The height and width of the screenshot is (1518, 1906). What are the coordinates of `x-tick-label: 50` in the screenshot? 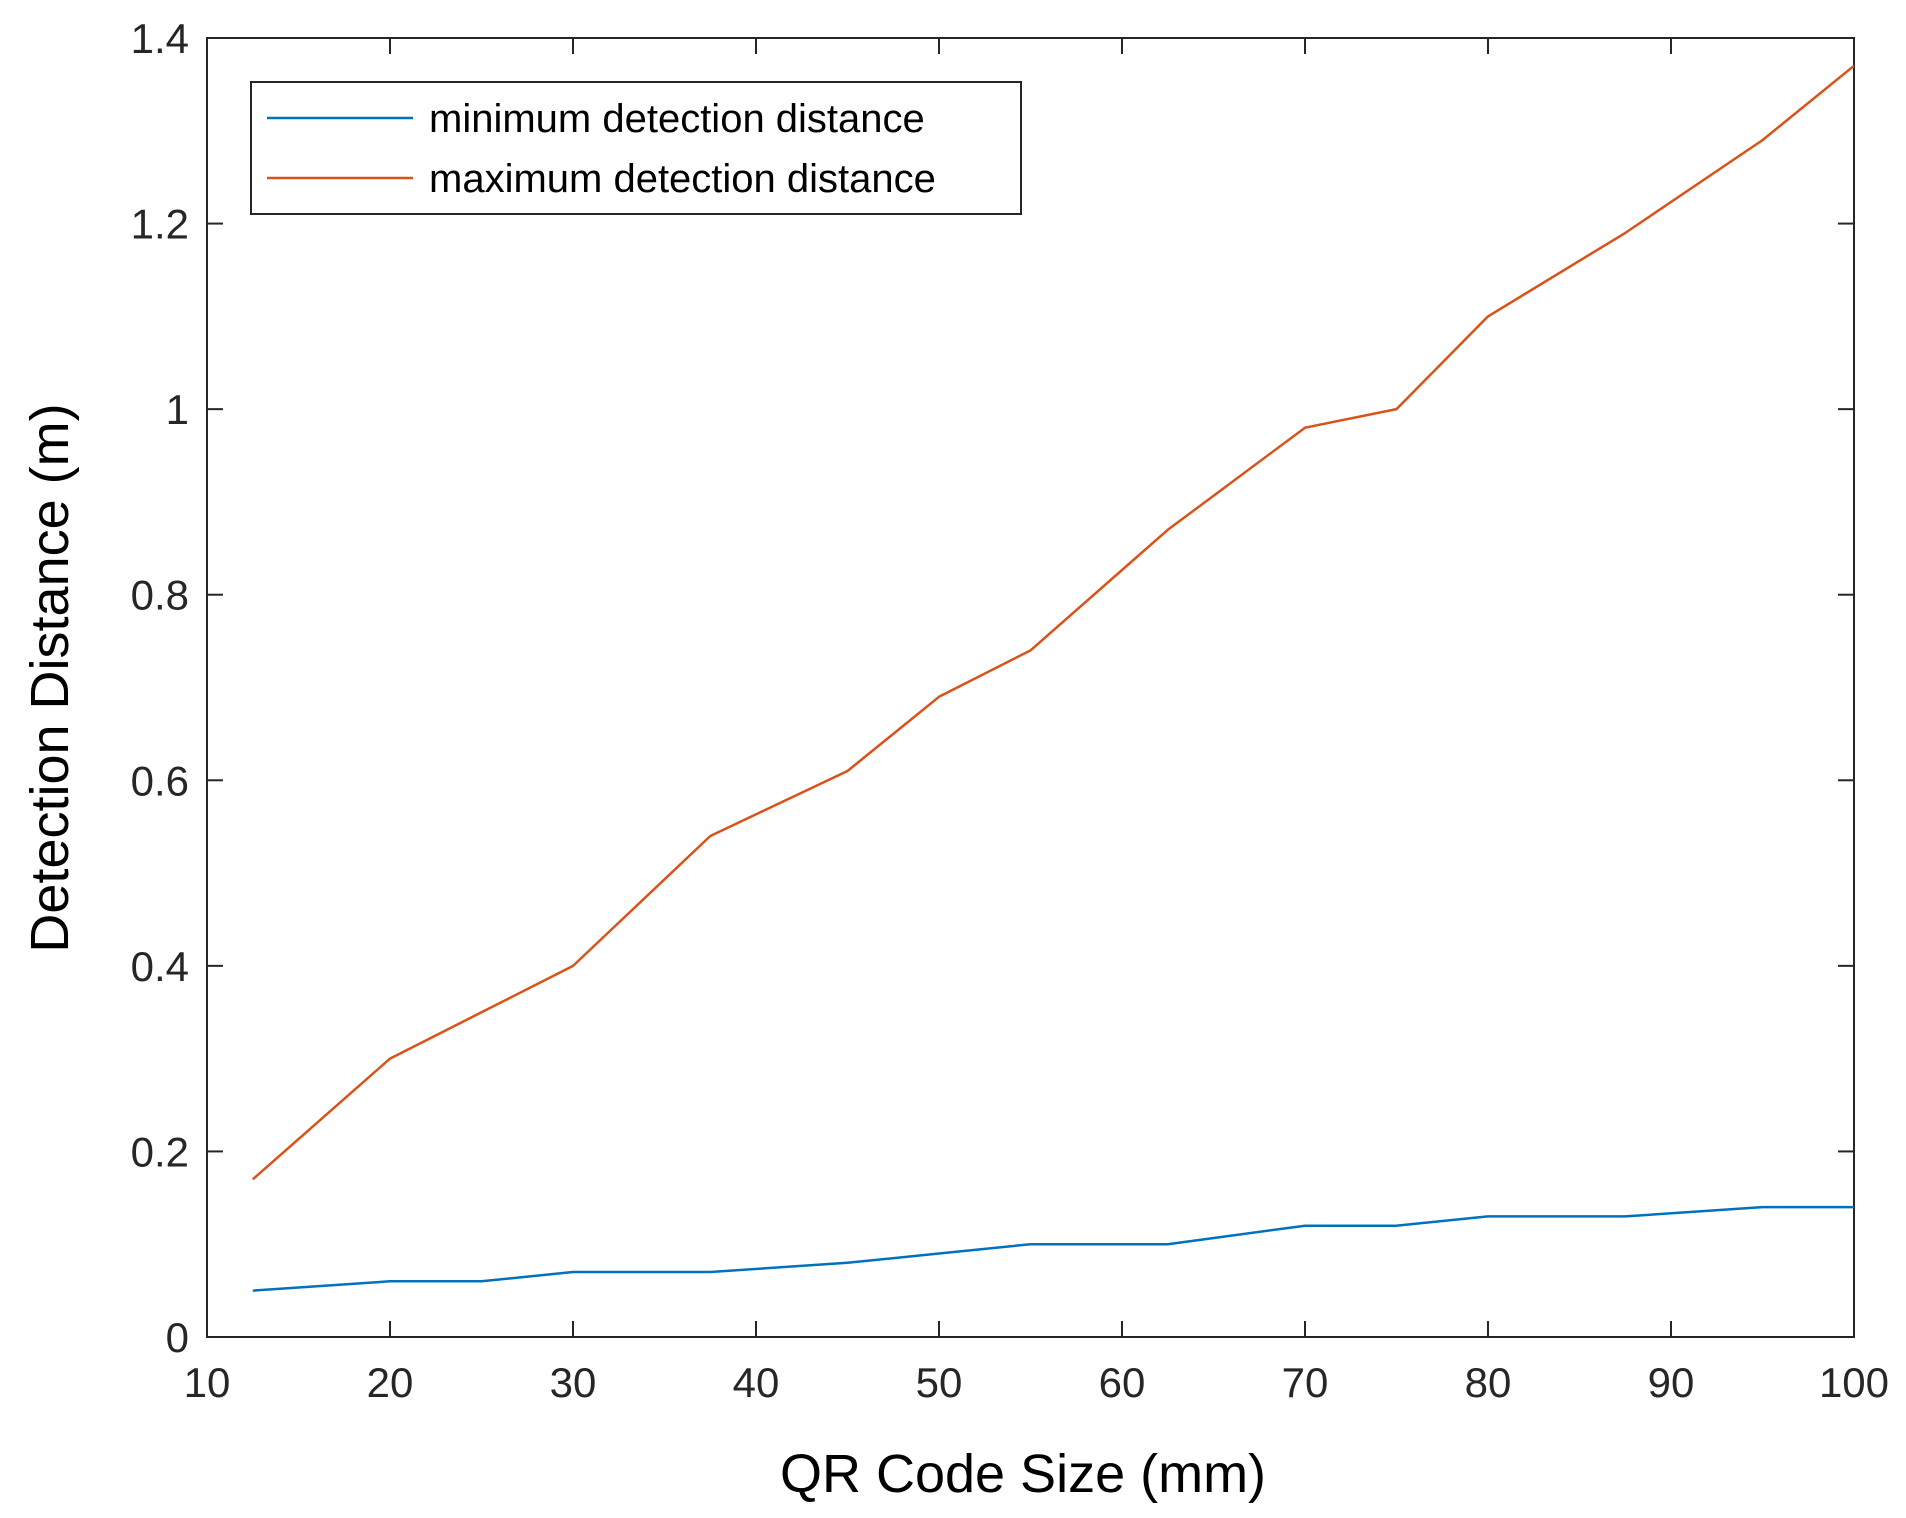 It's located at (939, 1382).